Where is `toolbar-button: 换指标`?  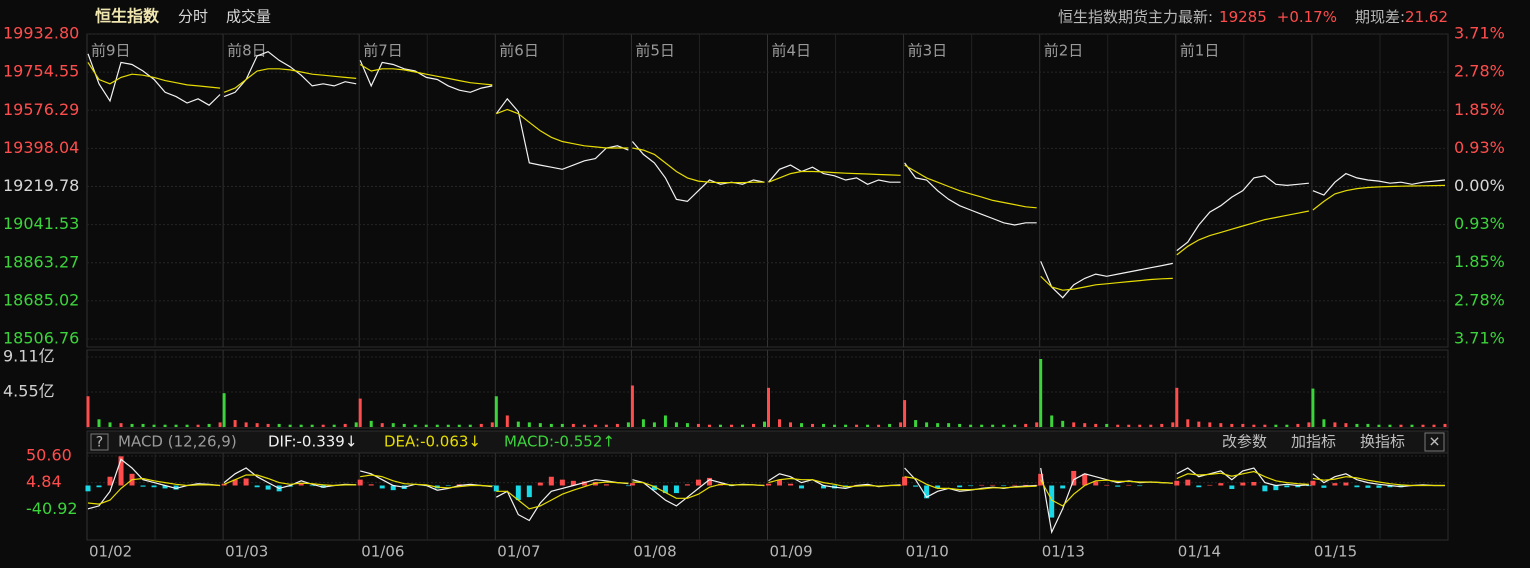
toolbar-button: 换指标 is located at coordinates (1382, 442).